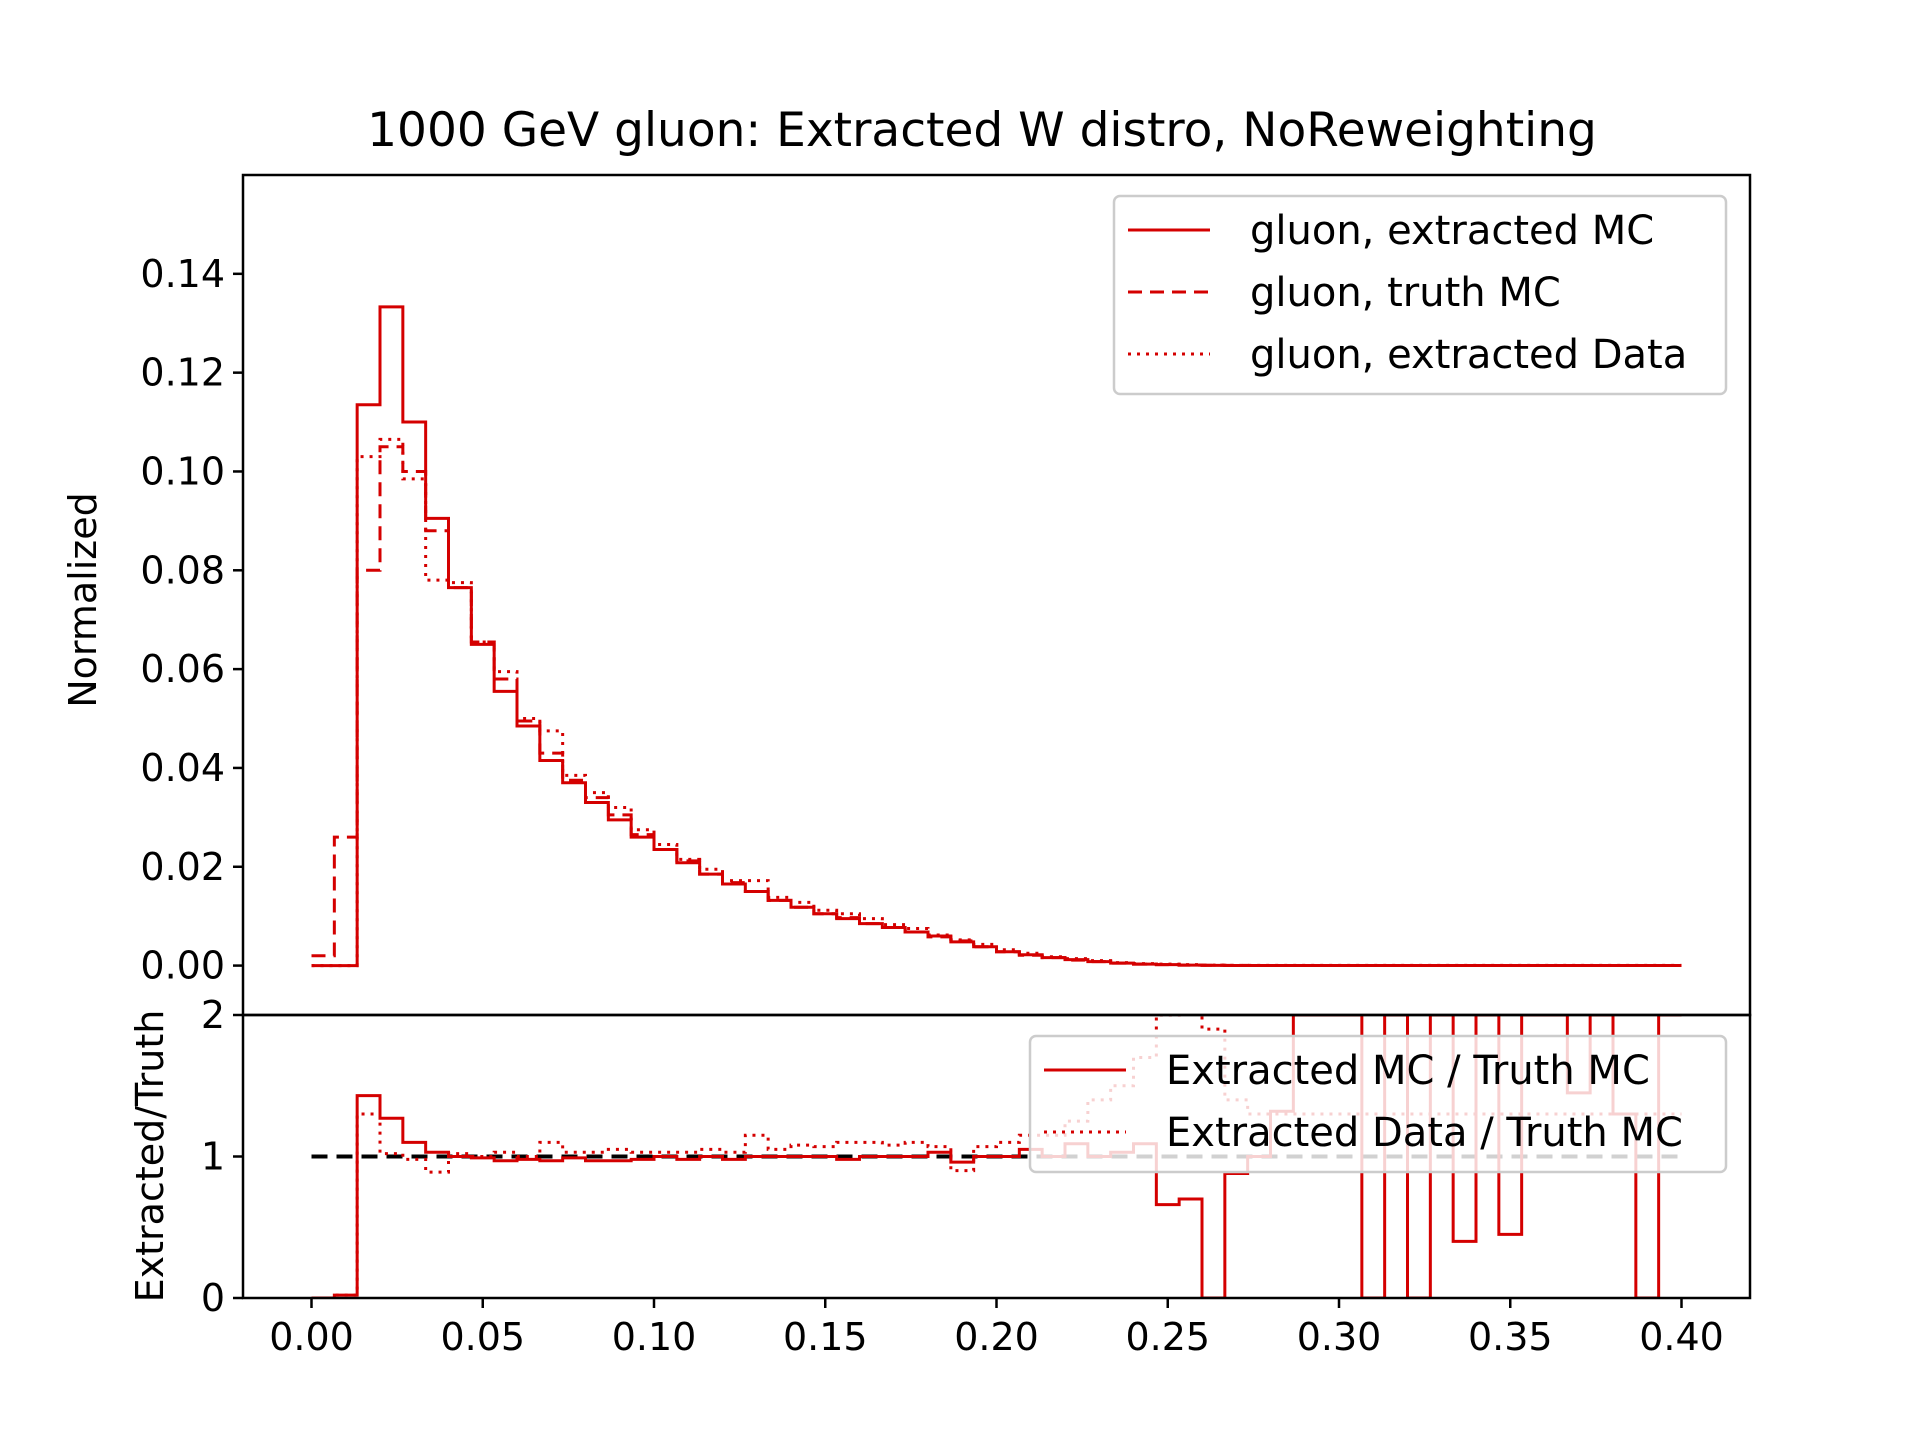  What do you see at coordinates (1408, 1071) in the screenshot?
I see `ratio-legend-label: Extracted MC / Truth MC` at bounding box center [1408, 1071].